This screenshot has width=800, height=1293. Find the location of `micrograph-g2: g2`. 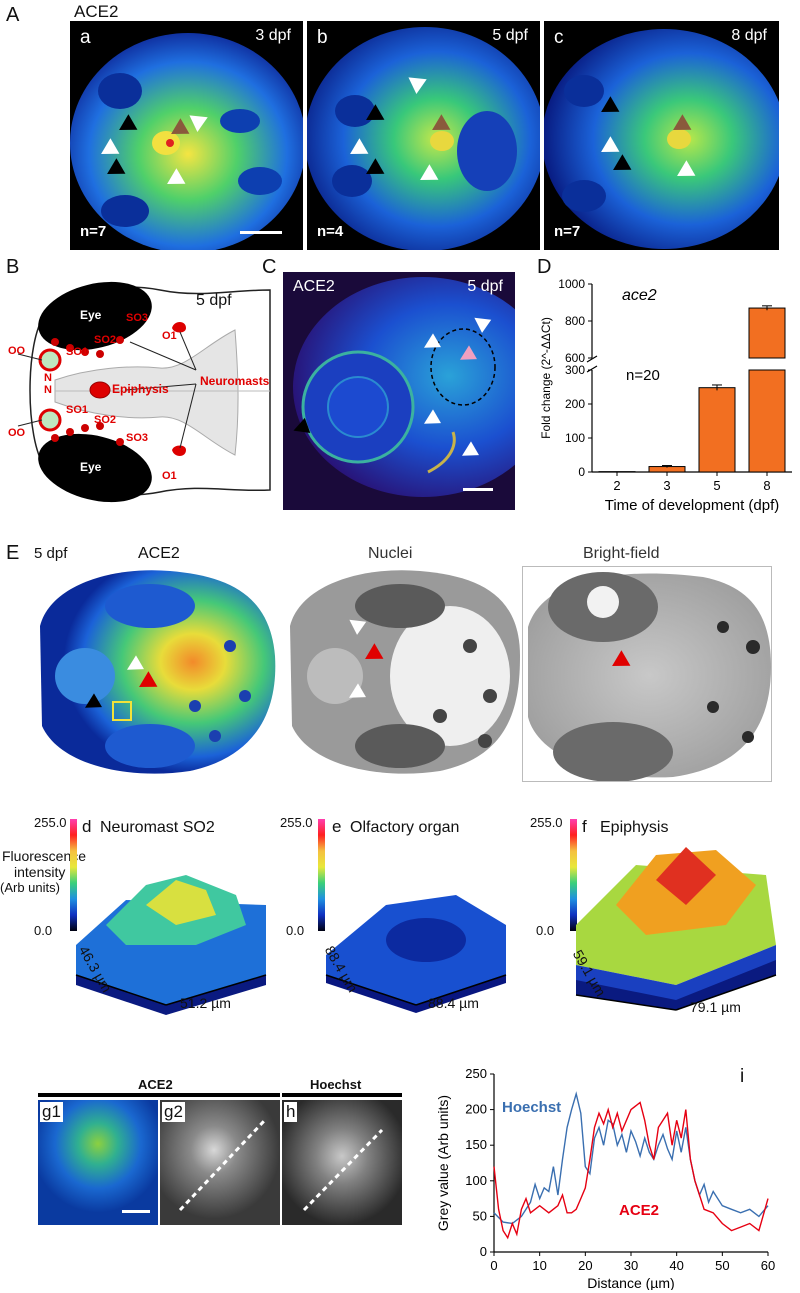

micrograph-g2: g2 is located at coordinates (220, 1162).